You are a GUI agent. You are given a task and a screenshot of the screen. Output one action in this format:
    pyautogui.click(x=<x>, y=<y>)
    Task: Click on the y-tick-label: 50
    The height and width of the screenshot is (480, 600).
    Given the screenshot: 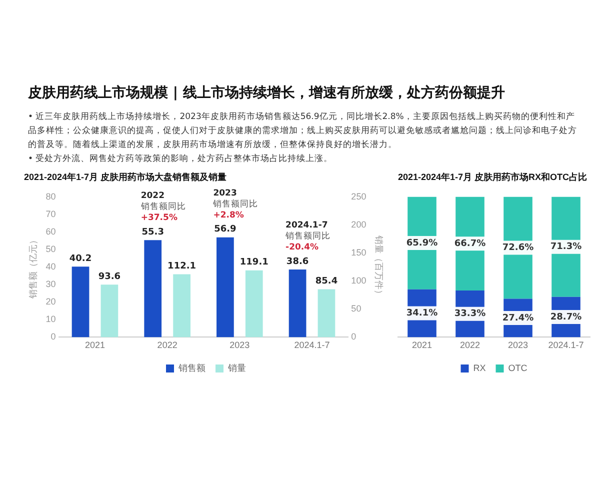 What is the action you would take?
    pyautogui.click(x=51, y=249)
    